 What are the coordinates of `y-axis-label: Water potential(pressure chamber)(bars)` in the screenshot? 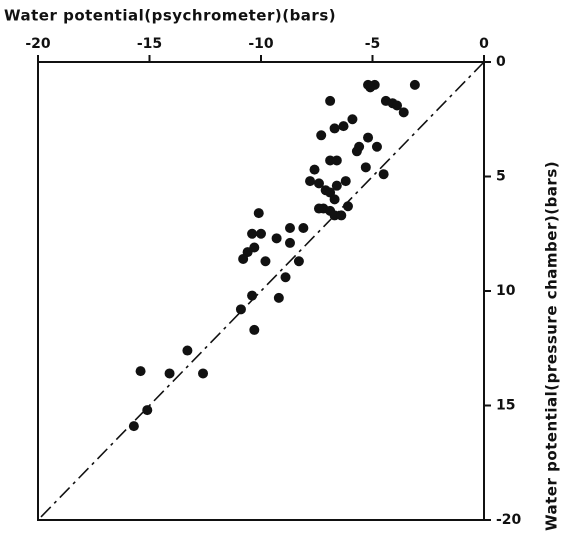 It's located at (552, 346).